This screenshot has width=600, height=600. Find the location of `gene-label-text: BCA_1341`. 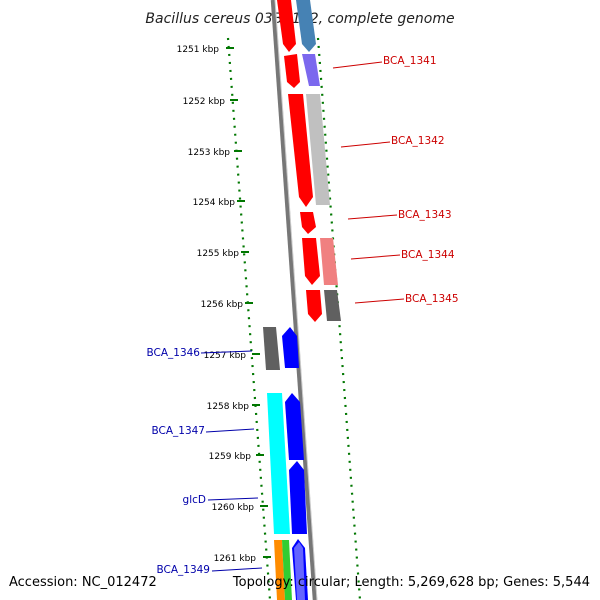

gene-label-text: BCA_1341 is located at coordinates (410, 61).